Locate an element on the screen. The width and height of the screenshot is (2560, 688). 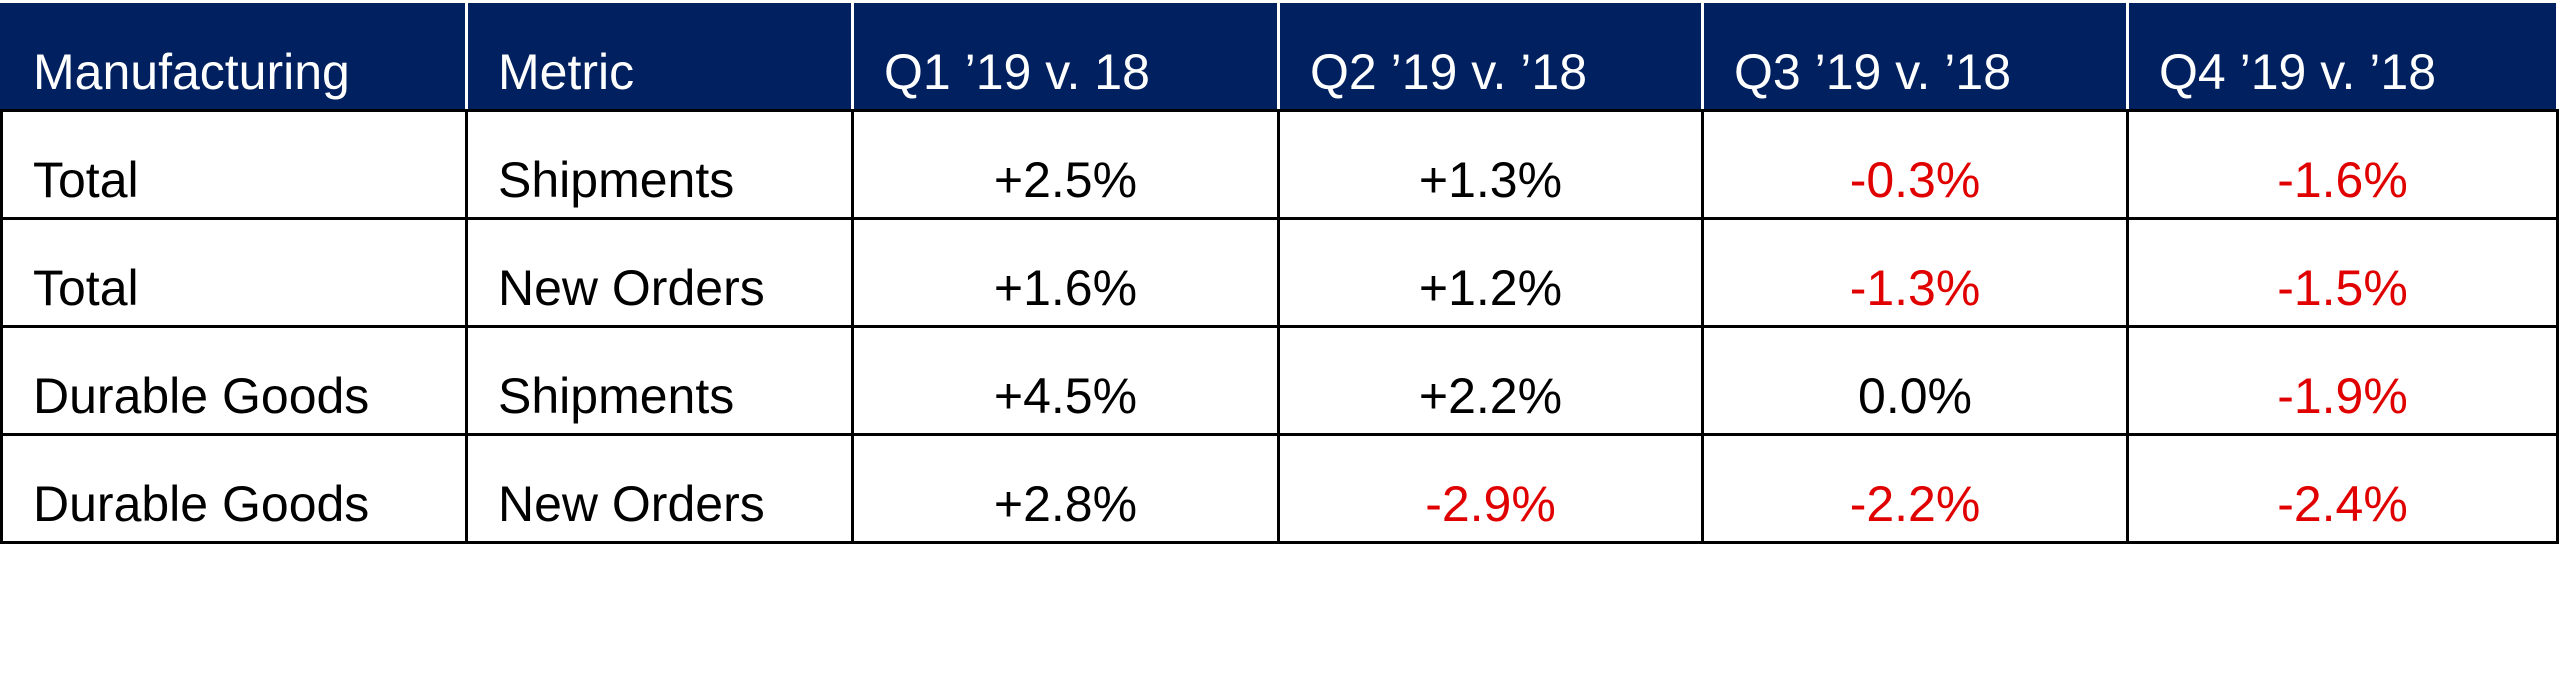
value-cell: -2.2% is located at coordinates (1915, 488).